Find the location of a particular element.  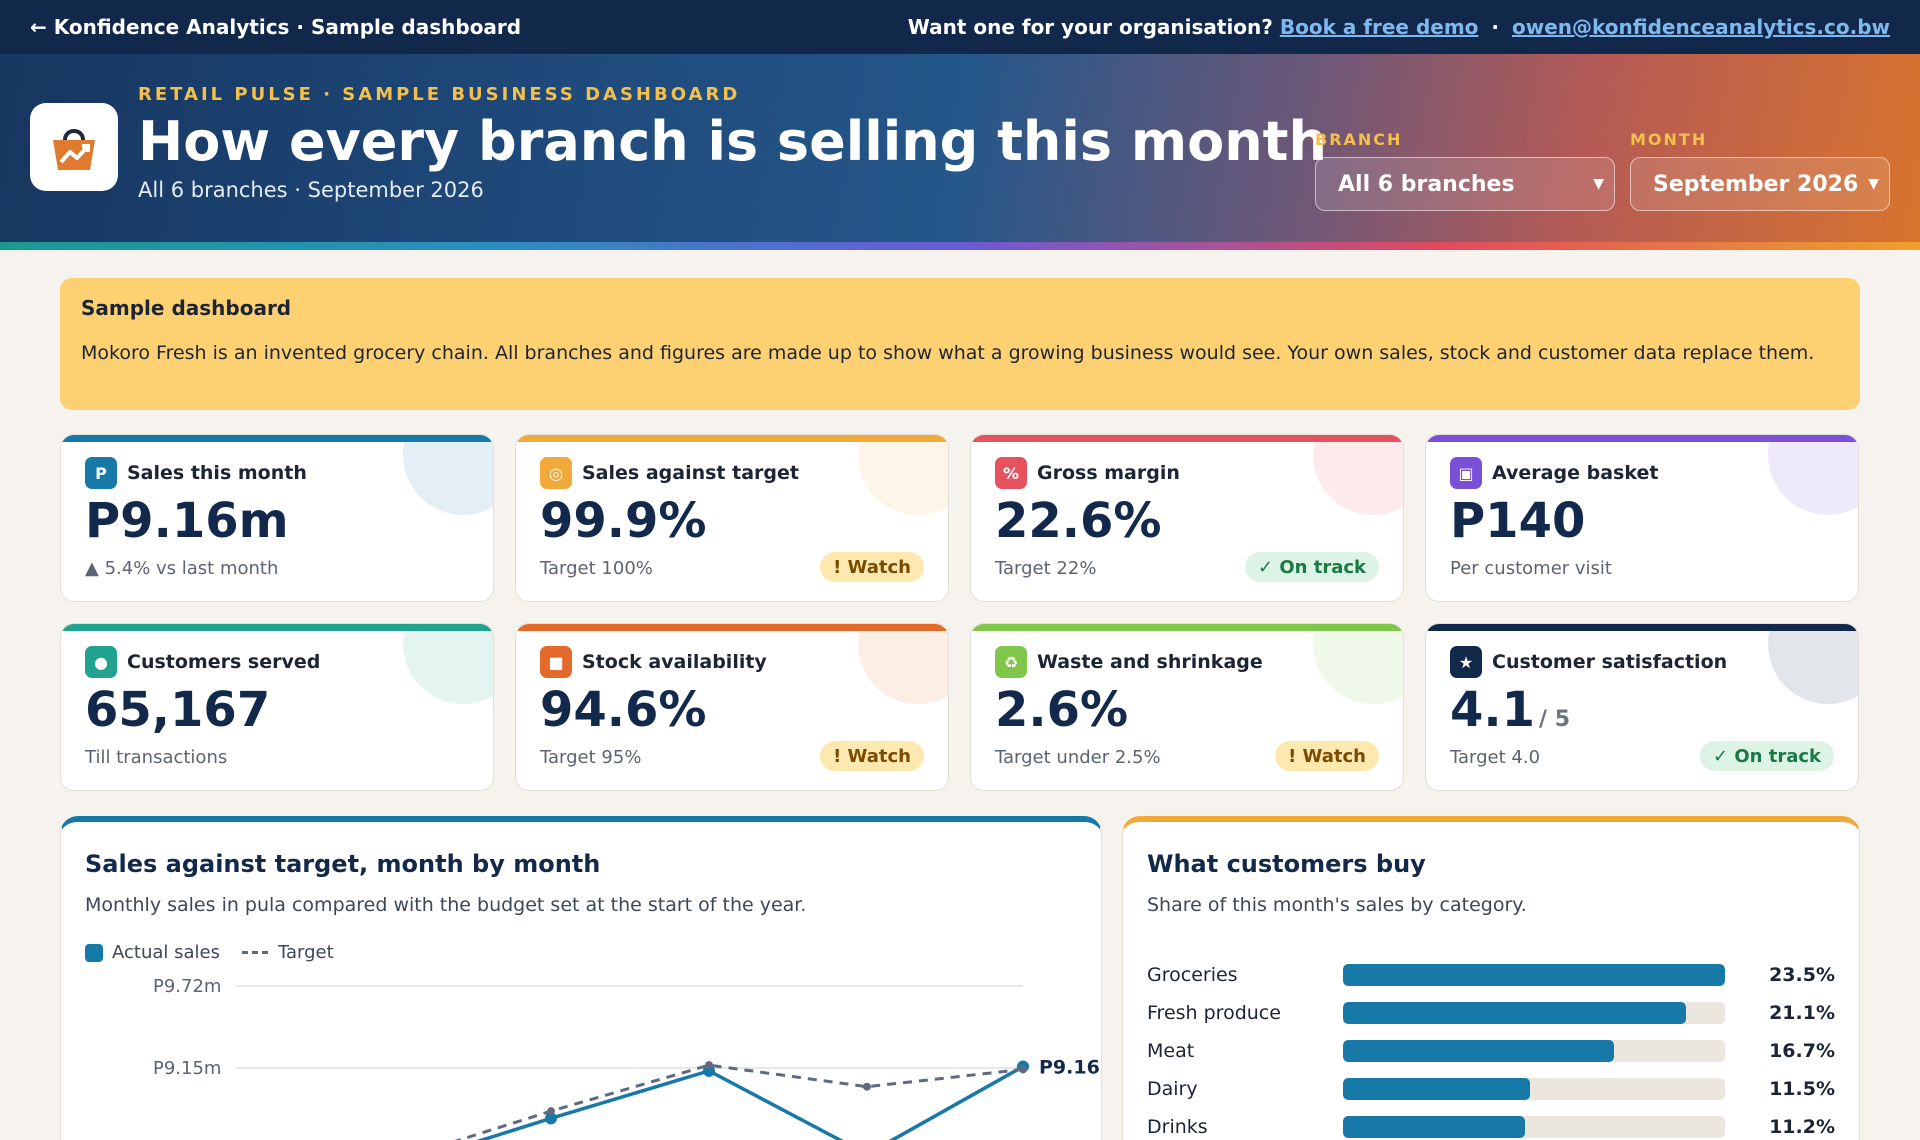

kpi-header: ◎ Sales against target is located at coordinates (669, 473).